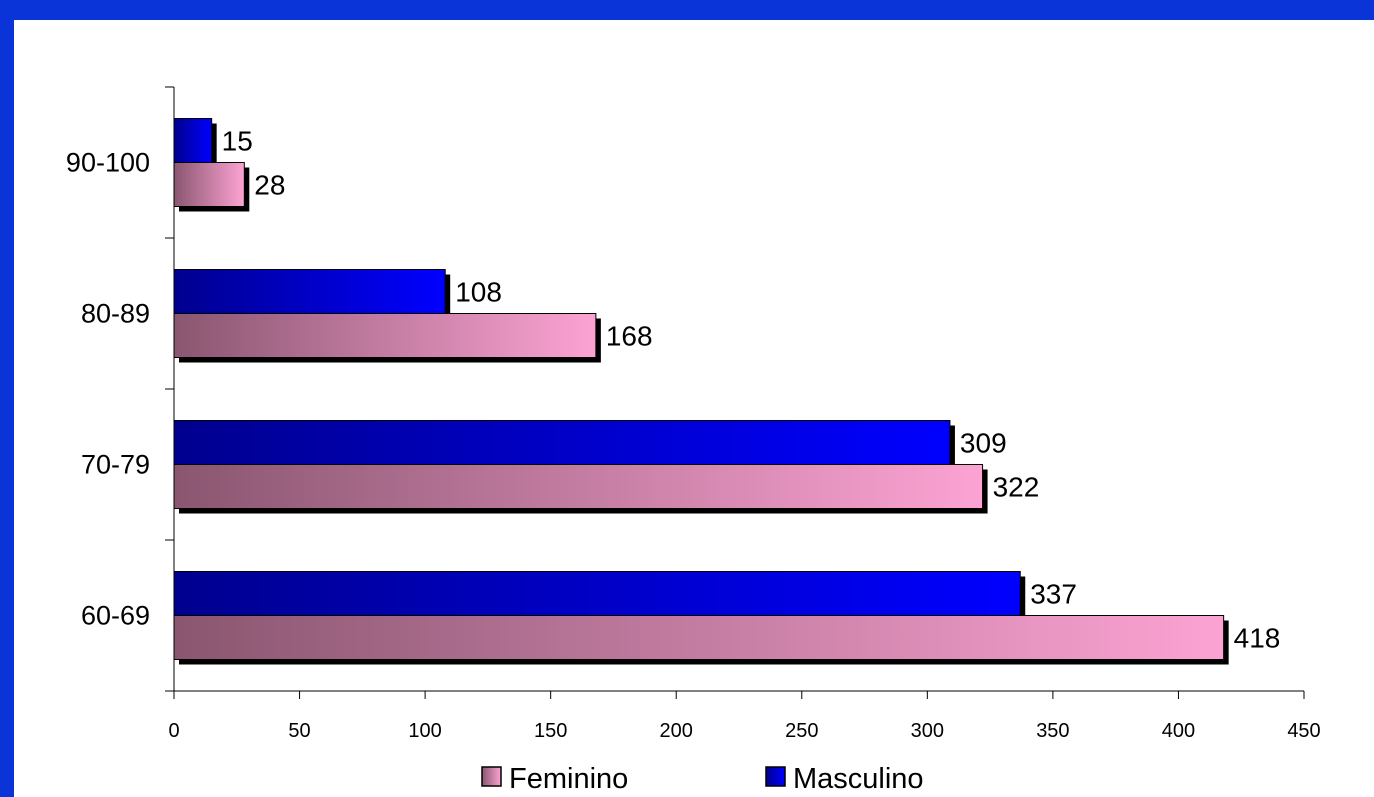  I want to click on data-label-masculino-60-69: 337, so click(1053, 594).